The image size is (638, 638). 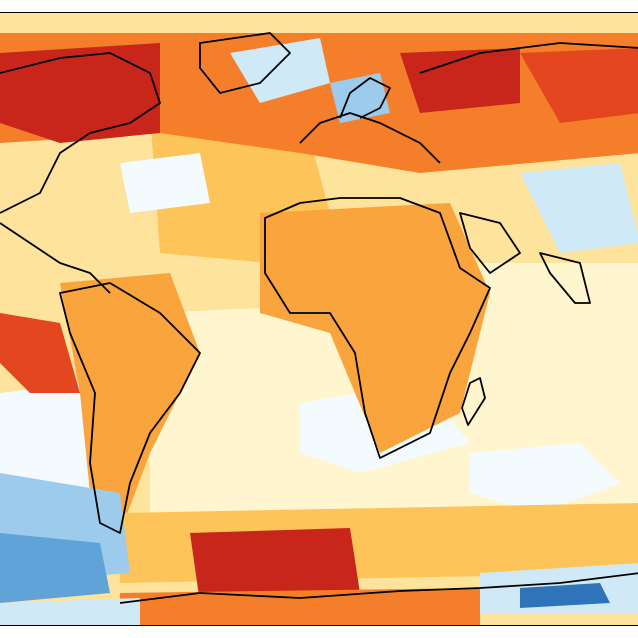 What do you see at coordinates (55, 258) in the screenshot?
I see `coastline-central-america` at bounding box center [55, 258].